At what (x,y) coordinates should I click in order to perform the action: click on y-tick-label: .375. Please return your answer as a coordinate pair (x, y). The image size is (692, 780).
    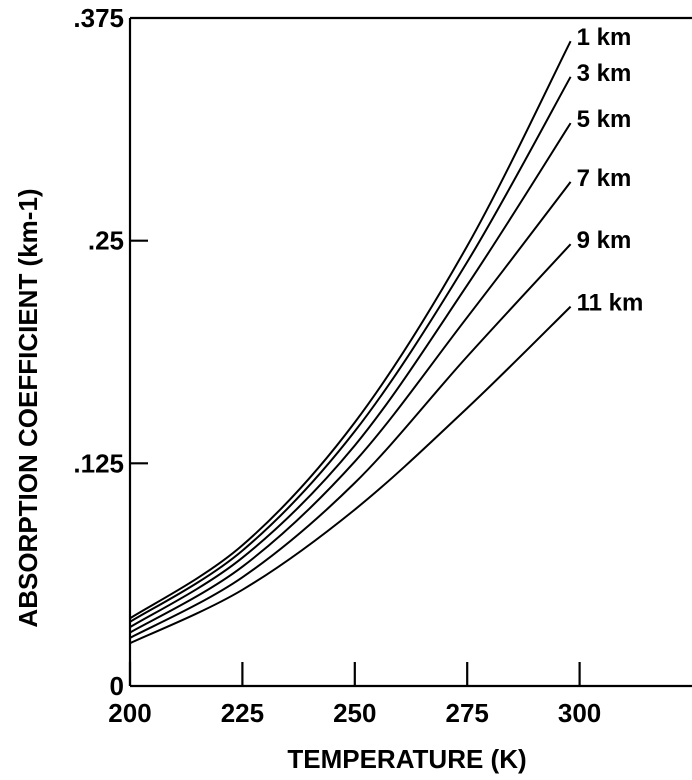
    Looking at the image, I should click on (98, 18).